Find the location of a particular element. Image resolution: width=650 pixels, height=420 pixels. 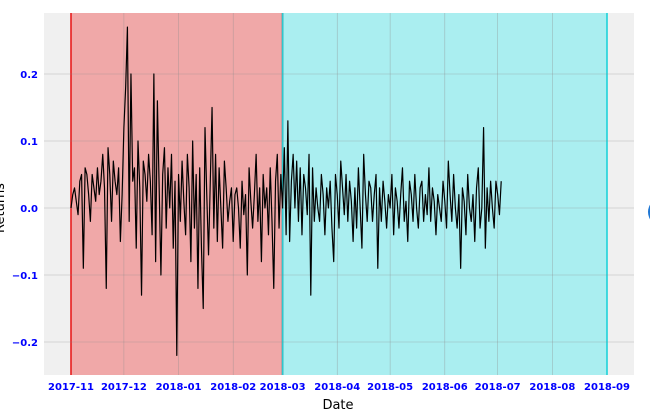

x-tick-label: 2018-06 is located at coordinates (445, 387).